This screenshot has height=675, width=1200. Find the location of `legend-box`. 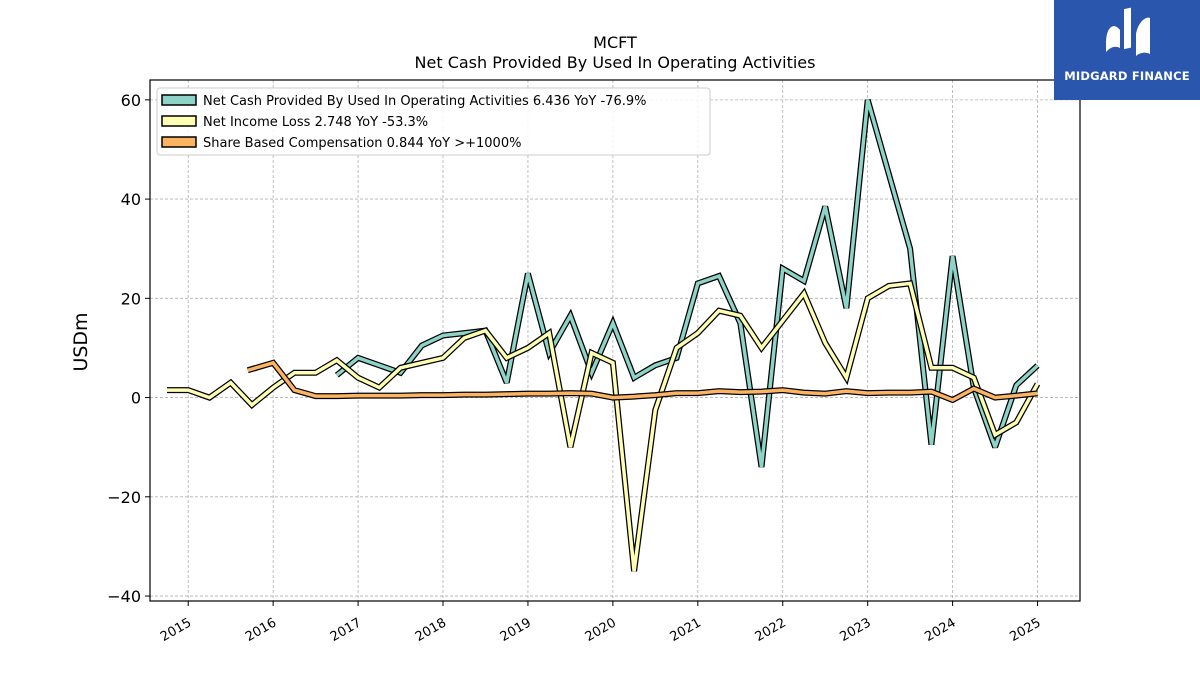

legend-box is located at coordinates (433, 121).